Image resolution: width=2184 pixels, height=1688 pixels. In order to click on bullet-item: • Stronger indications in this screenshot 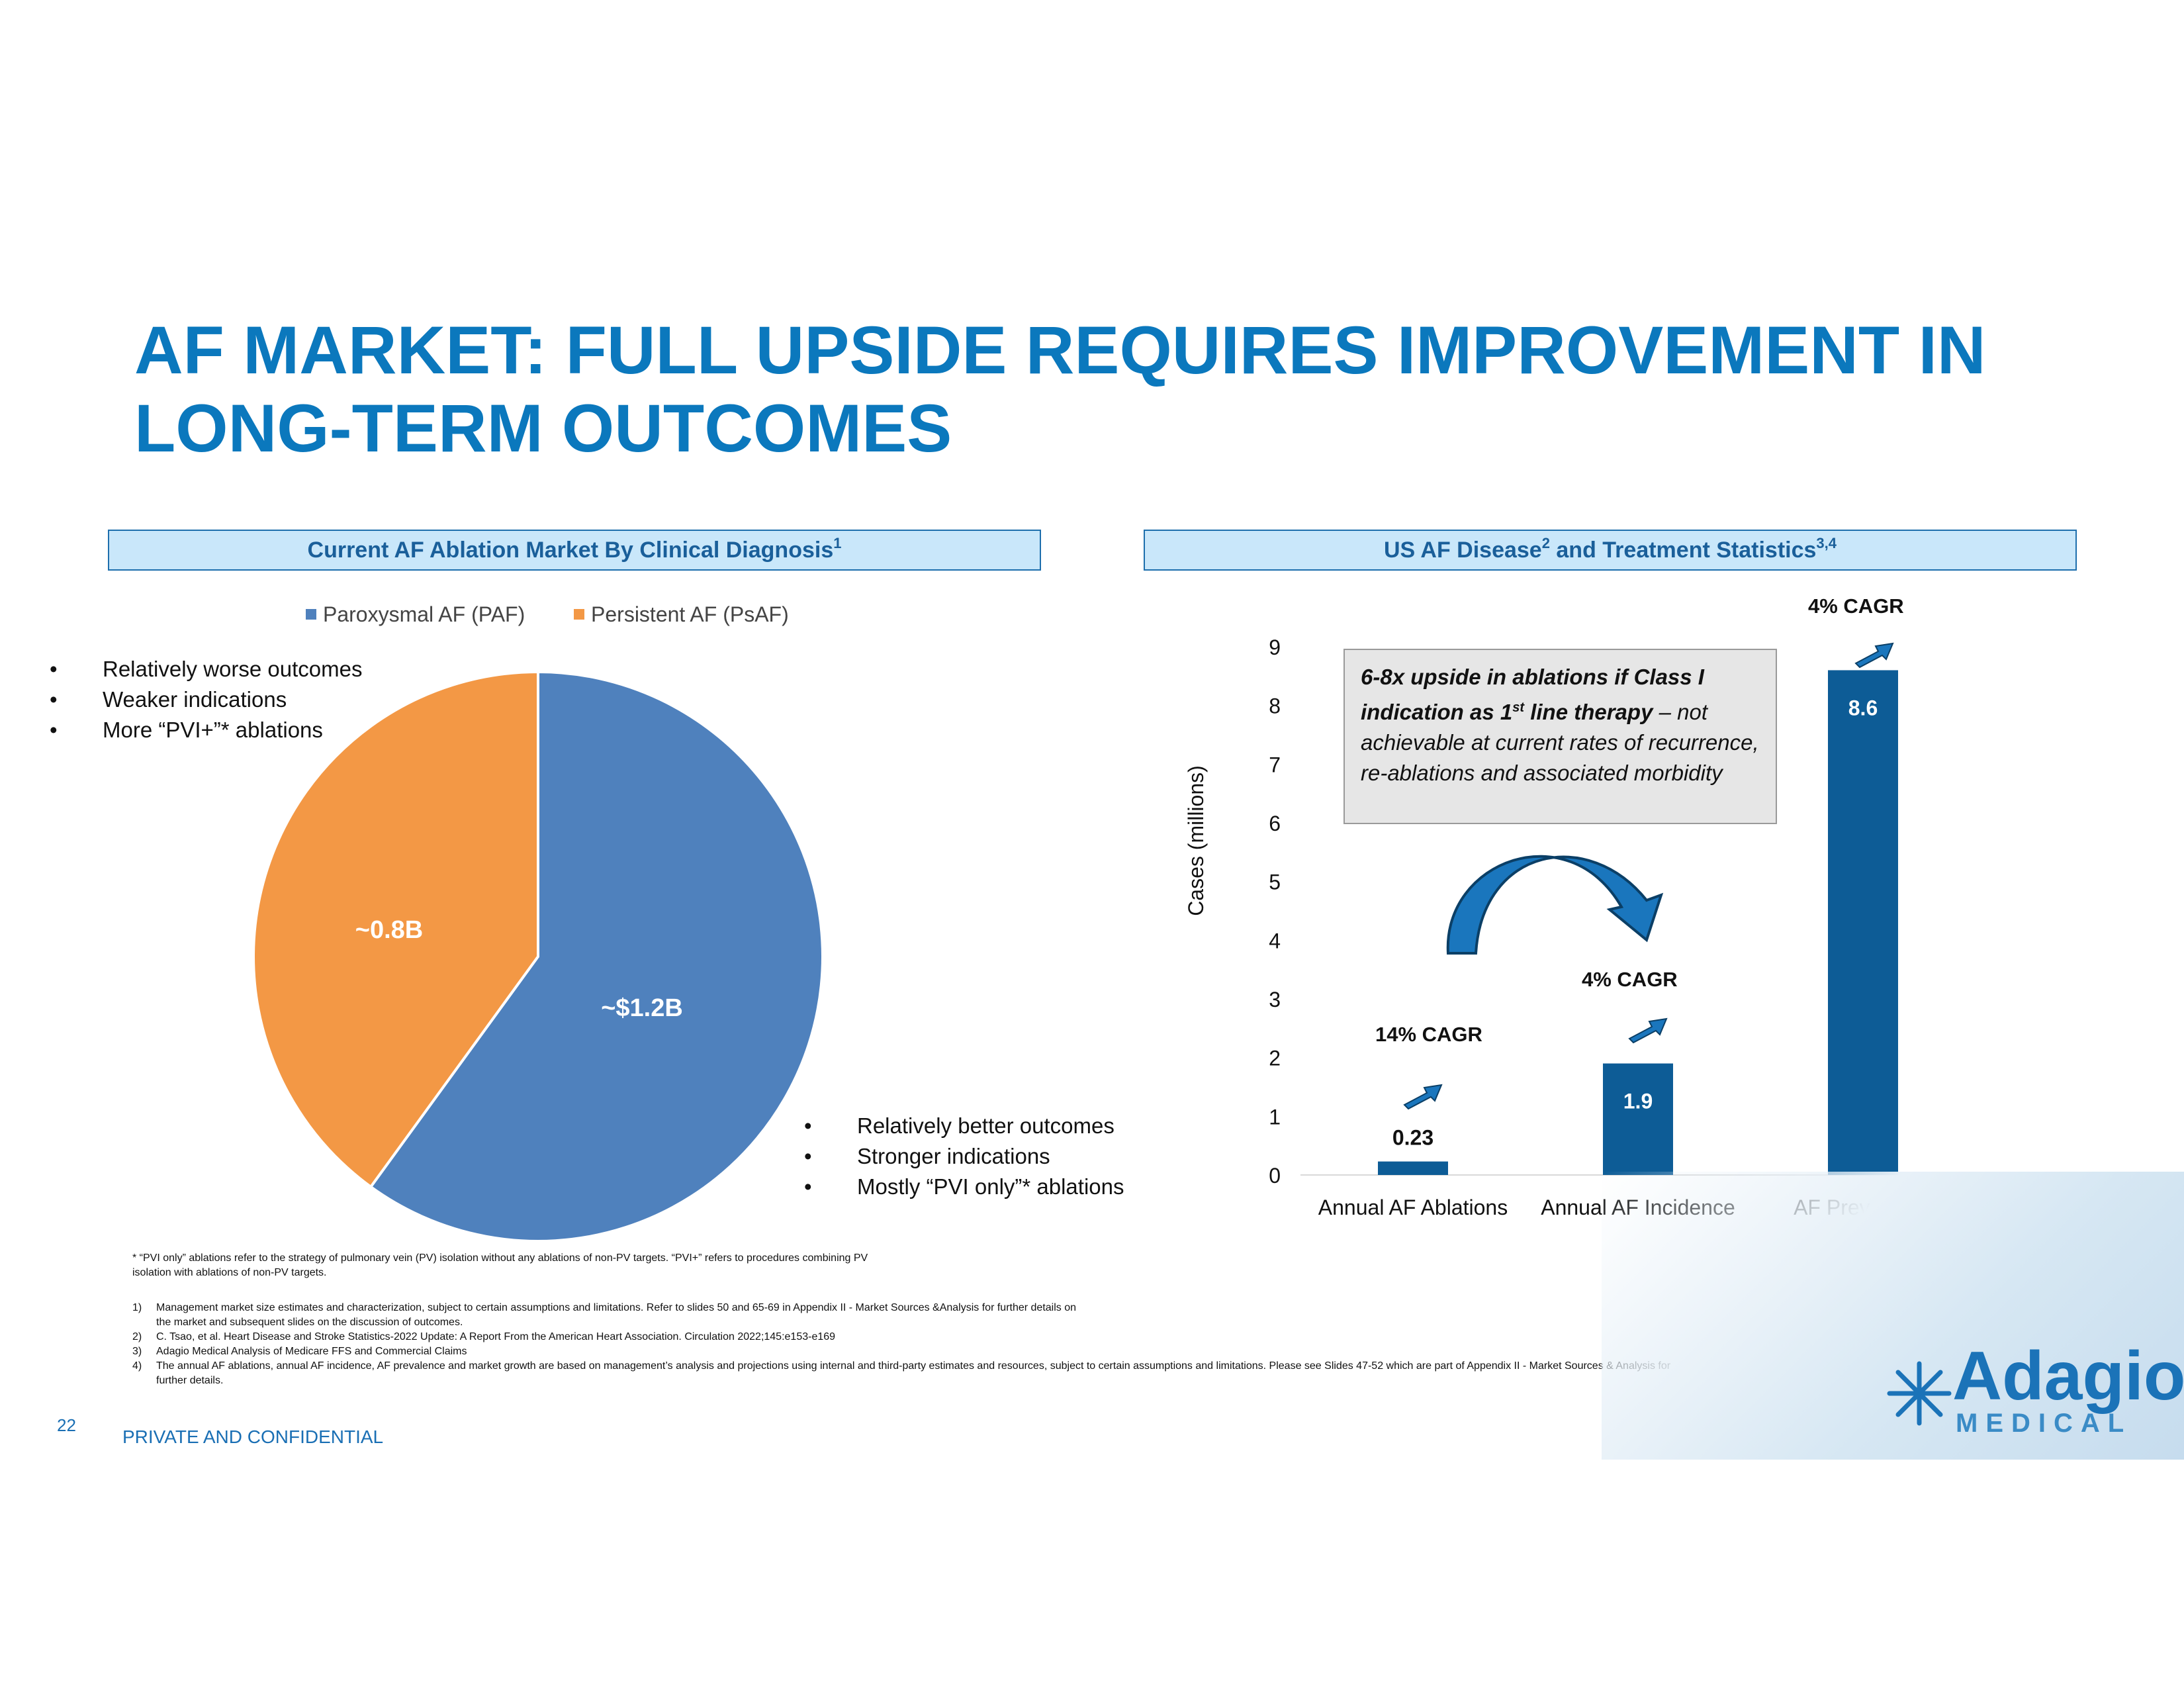, I will do `click(964, 1156)`.